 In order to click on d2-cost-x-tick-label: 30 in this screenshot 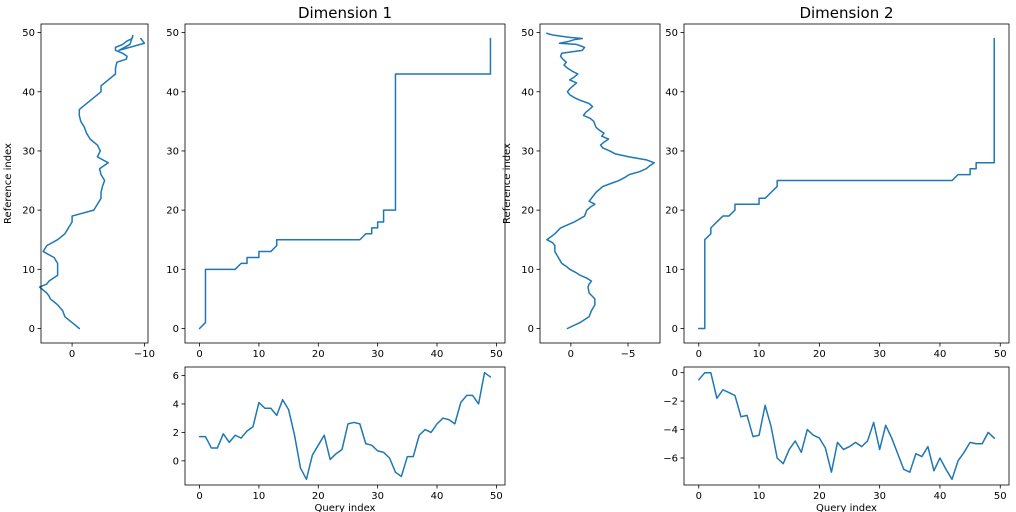, I will do `click(879, 496)`.